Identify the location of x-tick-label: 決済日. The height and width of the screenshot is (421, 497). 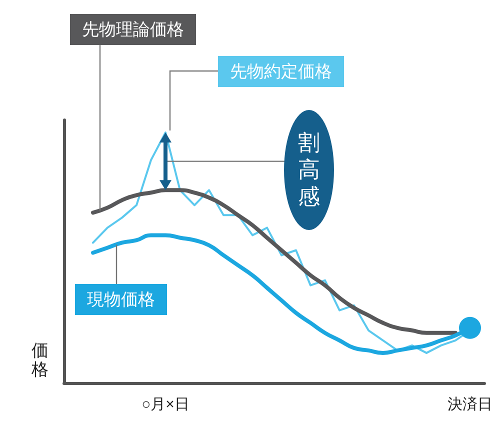
(470, 404).